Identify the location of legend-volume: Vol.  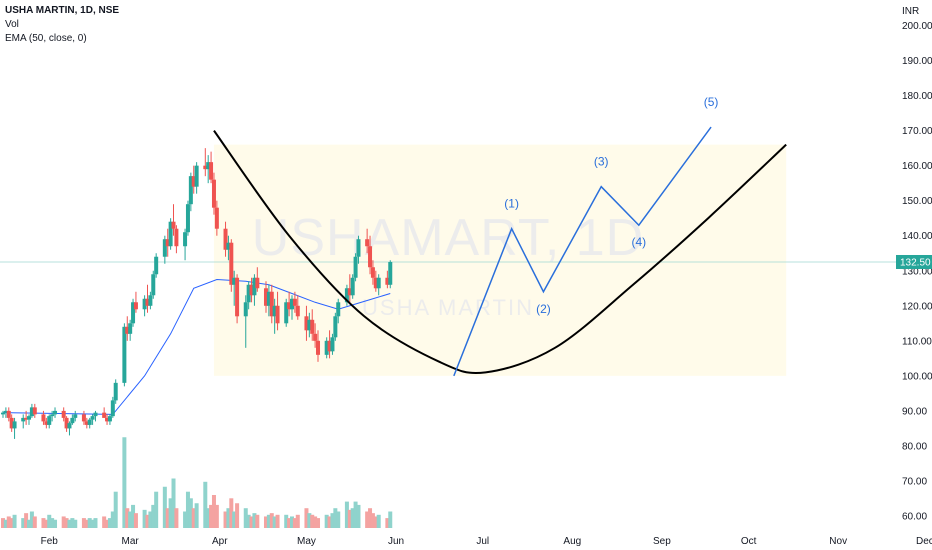
(12, 24).